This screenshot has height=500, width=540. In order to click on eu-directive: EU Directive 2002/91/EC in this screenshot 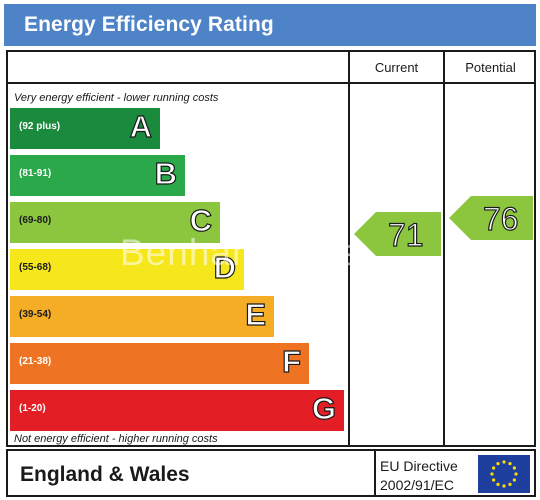, I will do `click(419, 476)`.